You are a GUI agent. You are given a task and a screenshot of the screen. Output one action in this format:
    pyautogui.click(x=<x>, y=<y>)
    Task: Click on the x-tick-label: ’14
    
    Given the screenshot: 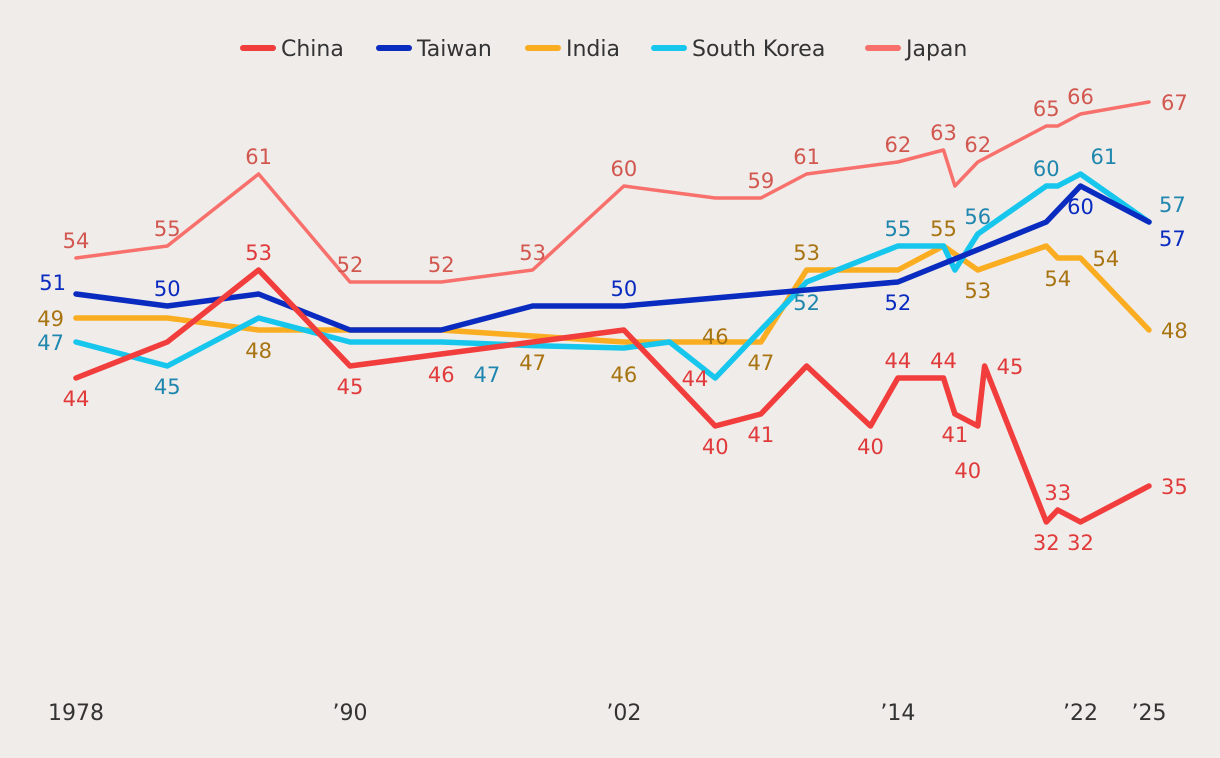 What is the action you would take?
    pyautogui.click(x=897, y=713)
    